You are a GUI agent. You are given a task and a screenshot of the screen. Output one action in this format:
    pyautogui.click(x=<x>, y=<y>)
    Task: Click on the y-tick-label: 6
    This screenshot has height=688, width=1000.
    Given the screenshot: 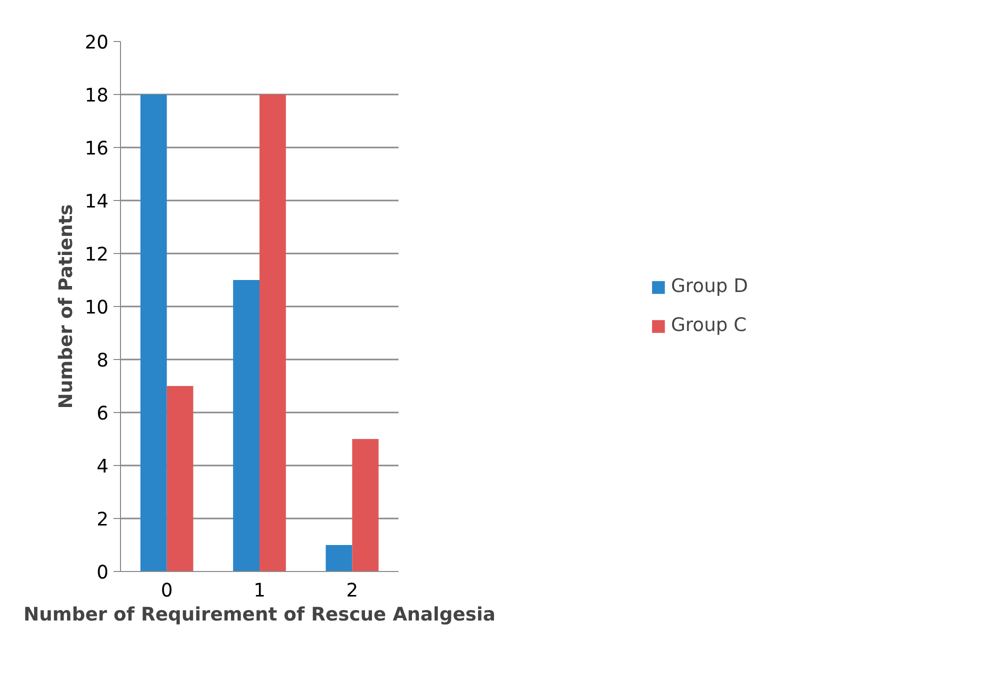 What is the action you would take?
    pyautogui.click(x=102, y=414)
    